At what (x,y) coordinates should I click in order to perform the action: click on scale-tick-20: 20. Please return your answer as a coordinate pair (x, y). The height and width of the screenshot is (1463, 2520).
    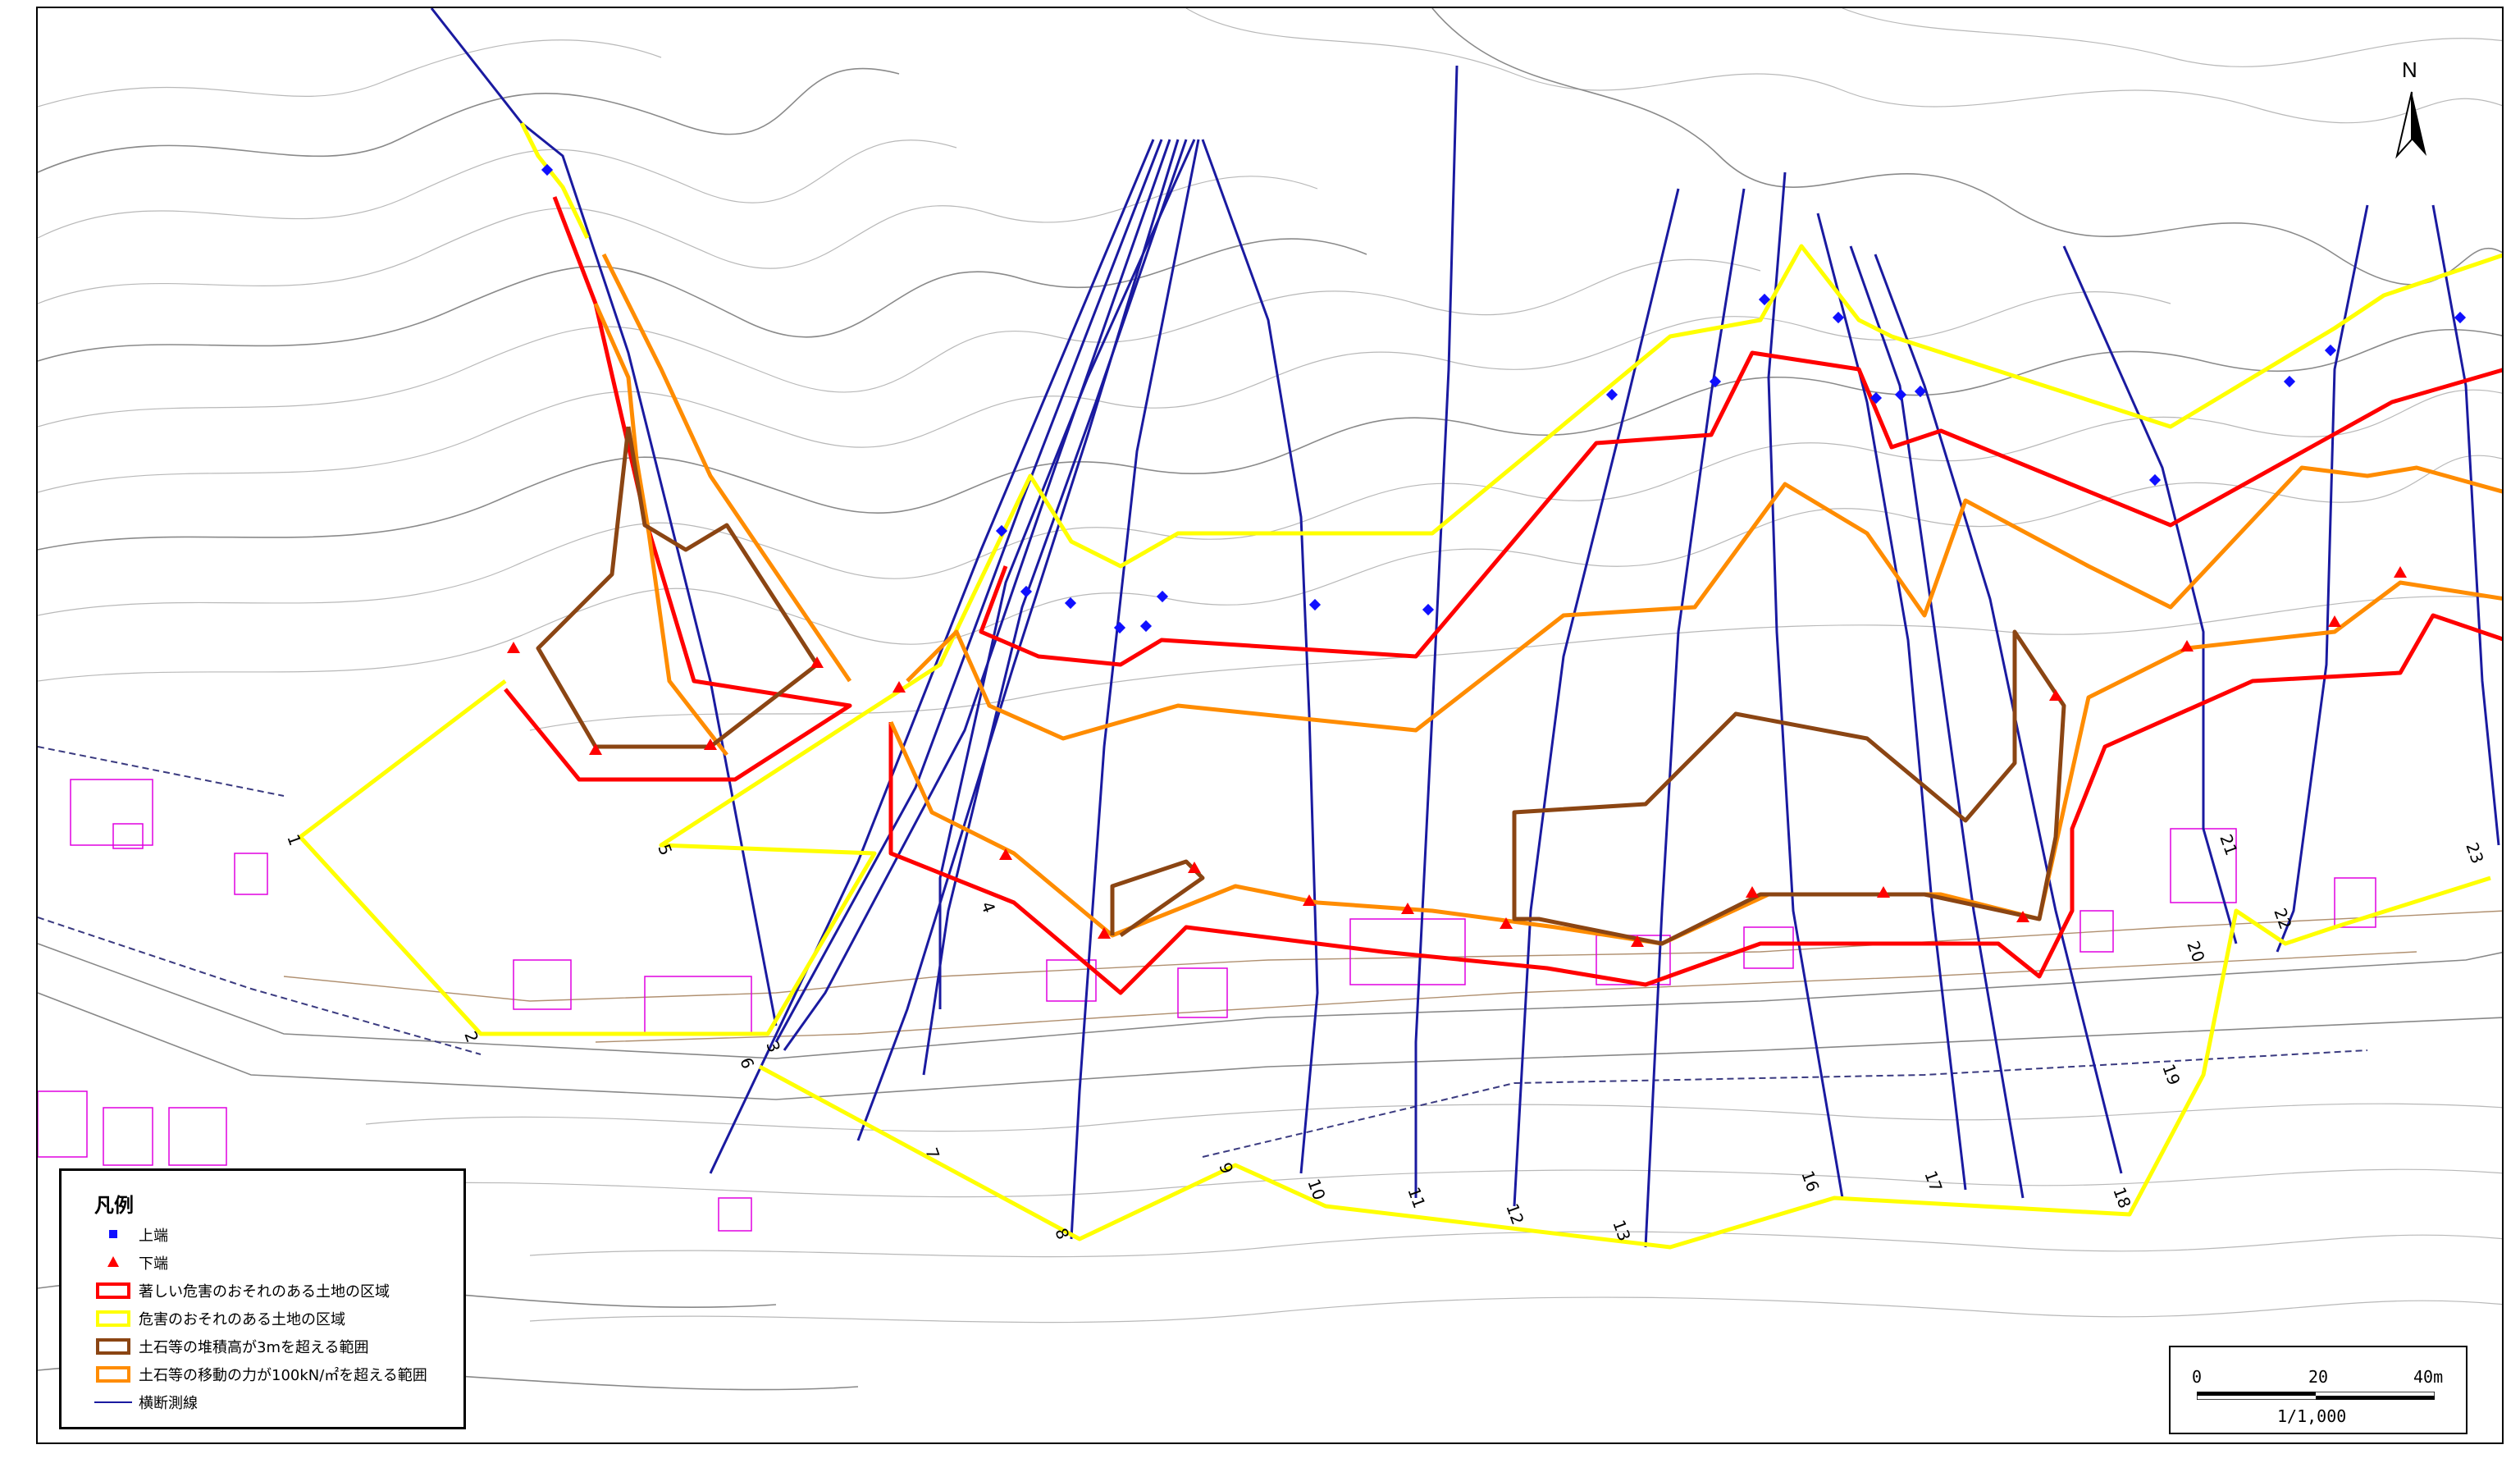
    Looking at the image, I should click on (2318, 1377).